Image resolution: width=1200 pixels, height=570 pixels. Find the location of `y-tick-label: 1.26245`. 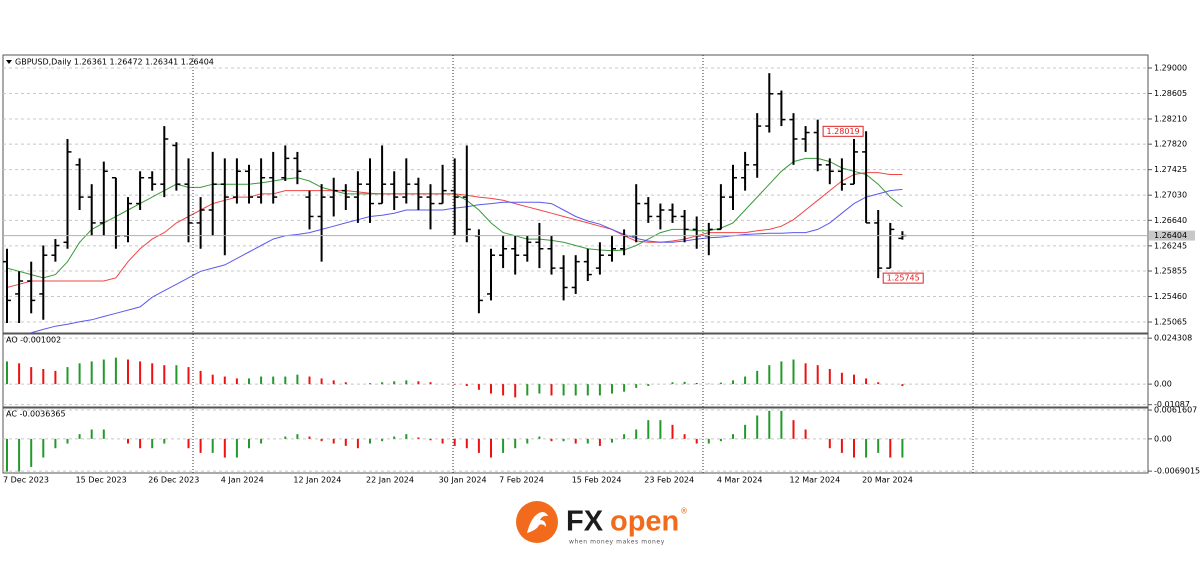

y-tick-label: 1.26245 is located at coordinates (1170, 245).